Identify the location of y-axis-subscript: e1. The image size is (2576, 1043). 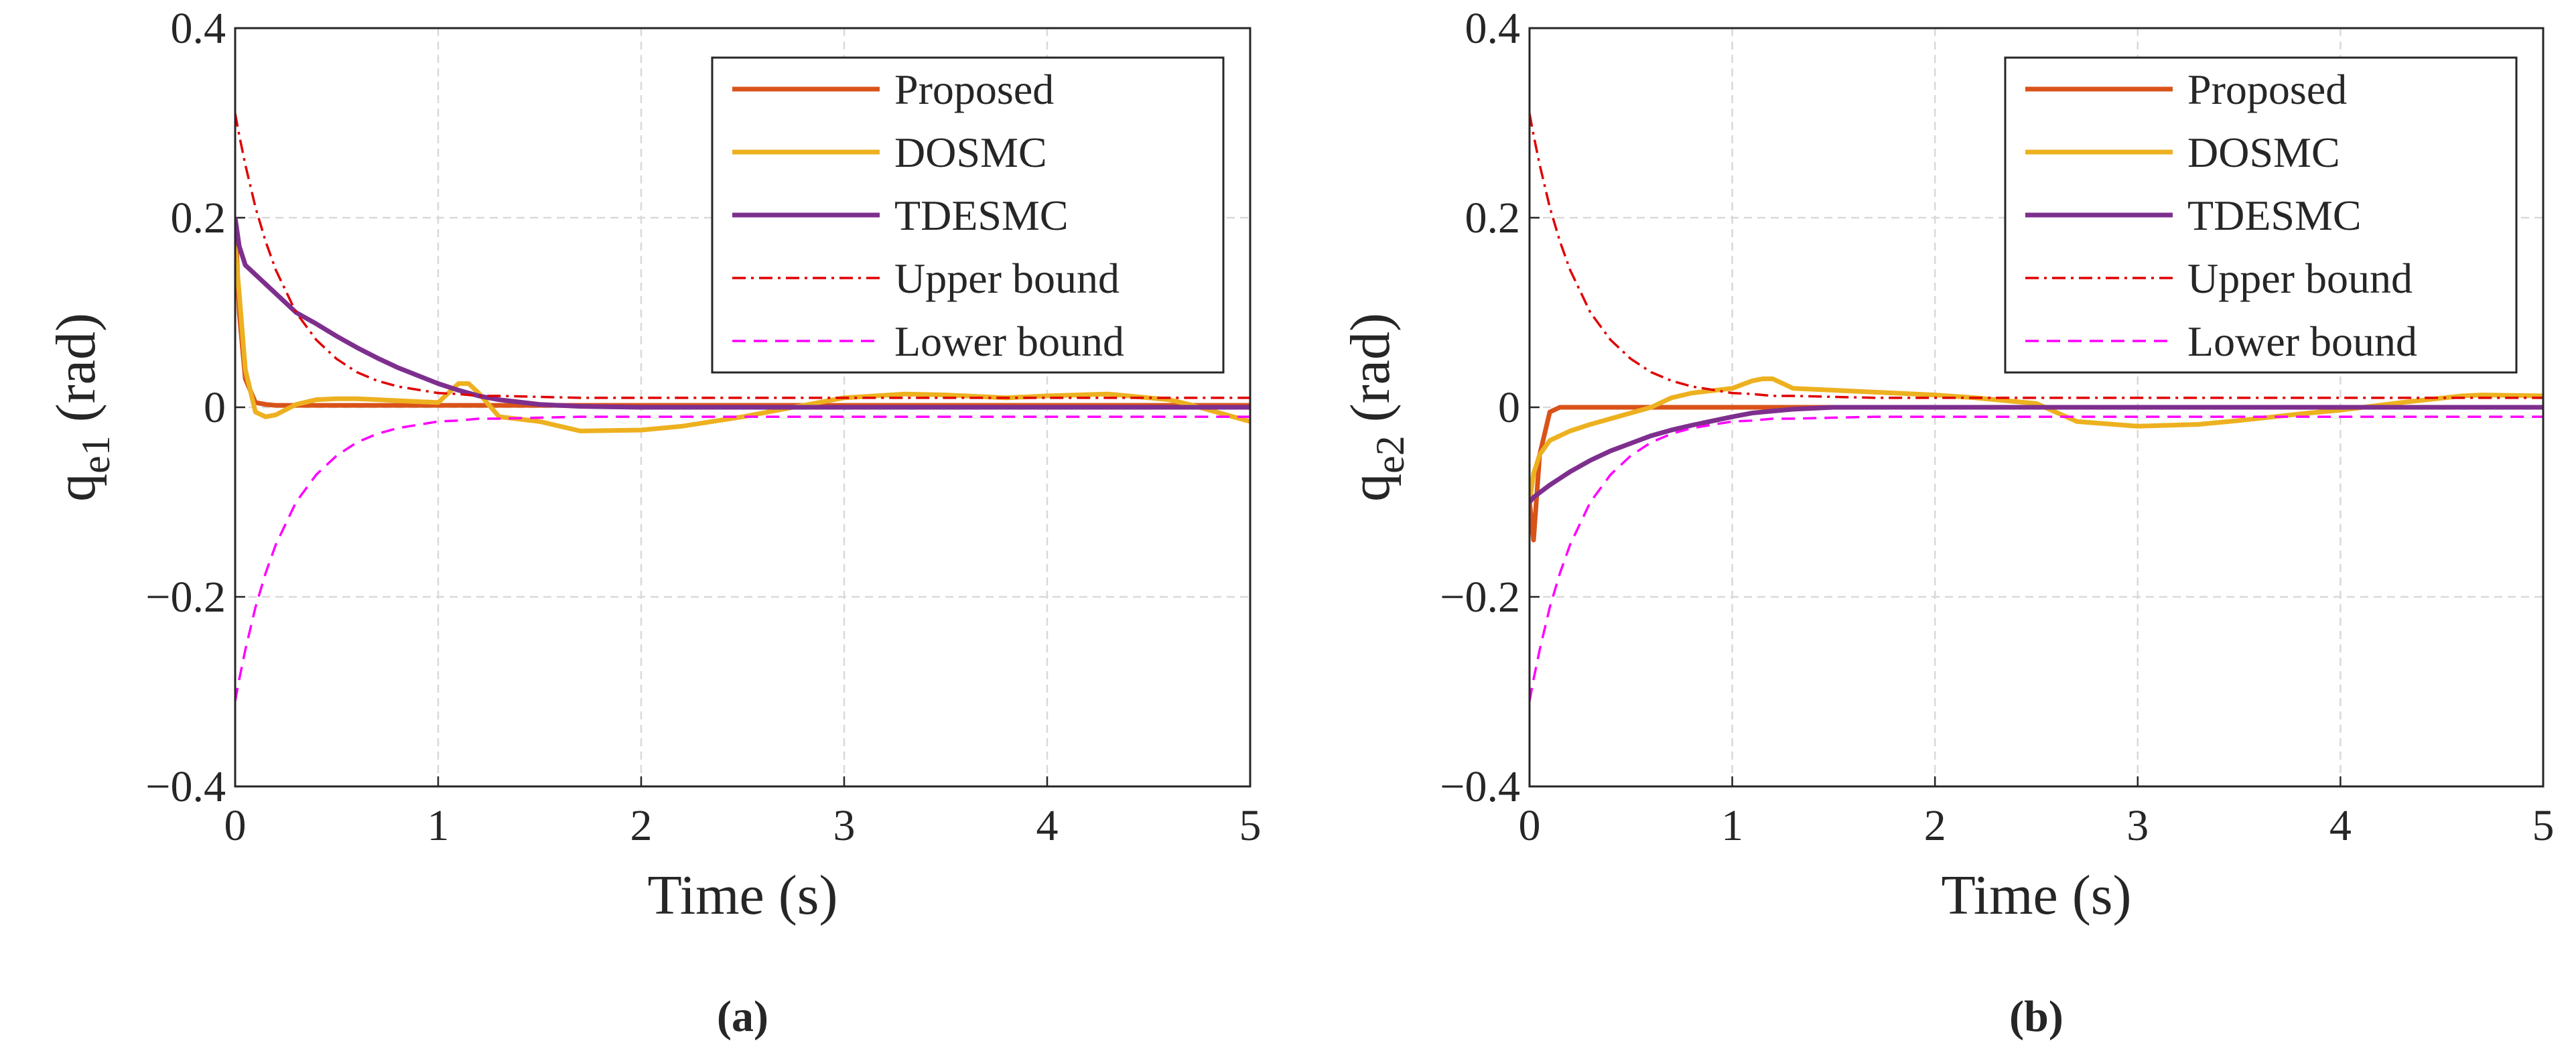
(96, 454).